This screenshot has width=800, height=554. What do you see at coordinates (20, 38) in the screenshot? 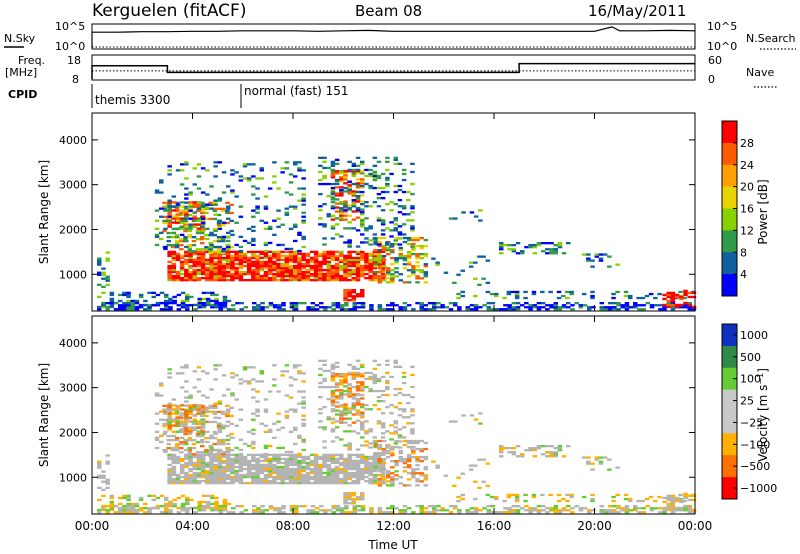
I see `nsky-label: N.Sky` at bounding box center [20, 38].